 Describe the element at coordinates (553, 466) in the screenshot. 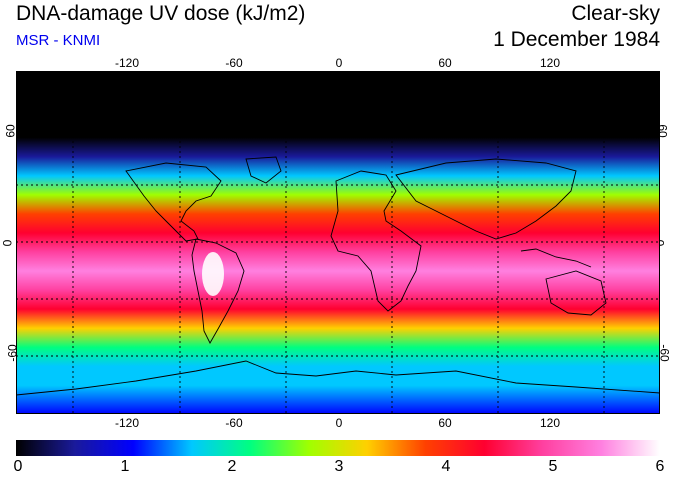

I see `colorbar-tick: 5` at that location.